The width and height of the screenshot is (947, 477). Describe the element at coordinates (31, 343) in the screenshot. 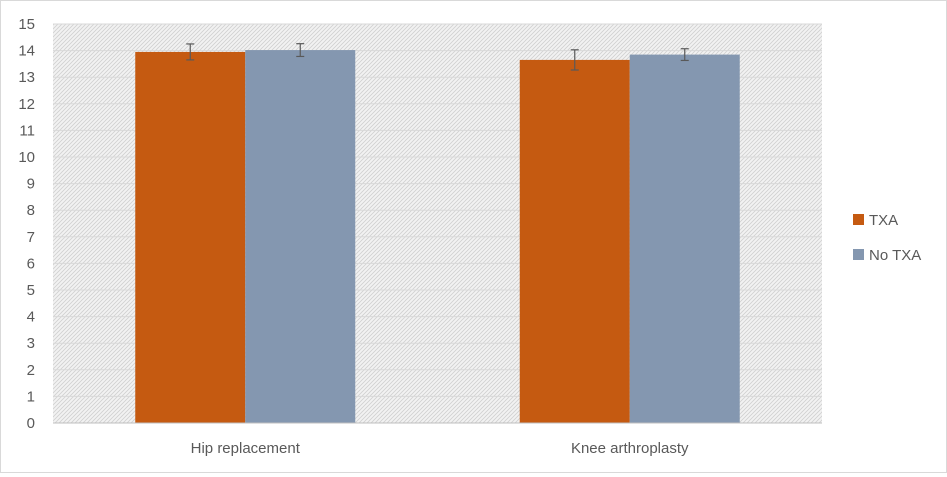

I see `y-tick-label: 3` at that location.